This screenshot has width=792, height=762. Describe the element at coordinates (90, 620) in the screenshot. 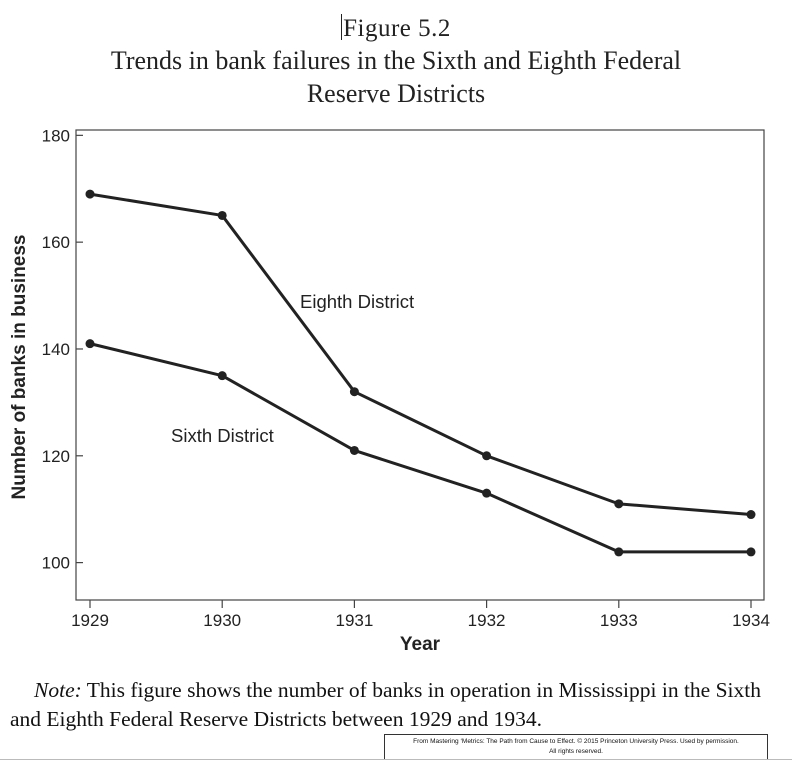

I see `x-tick-label: 1929` at that location.